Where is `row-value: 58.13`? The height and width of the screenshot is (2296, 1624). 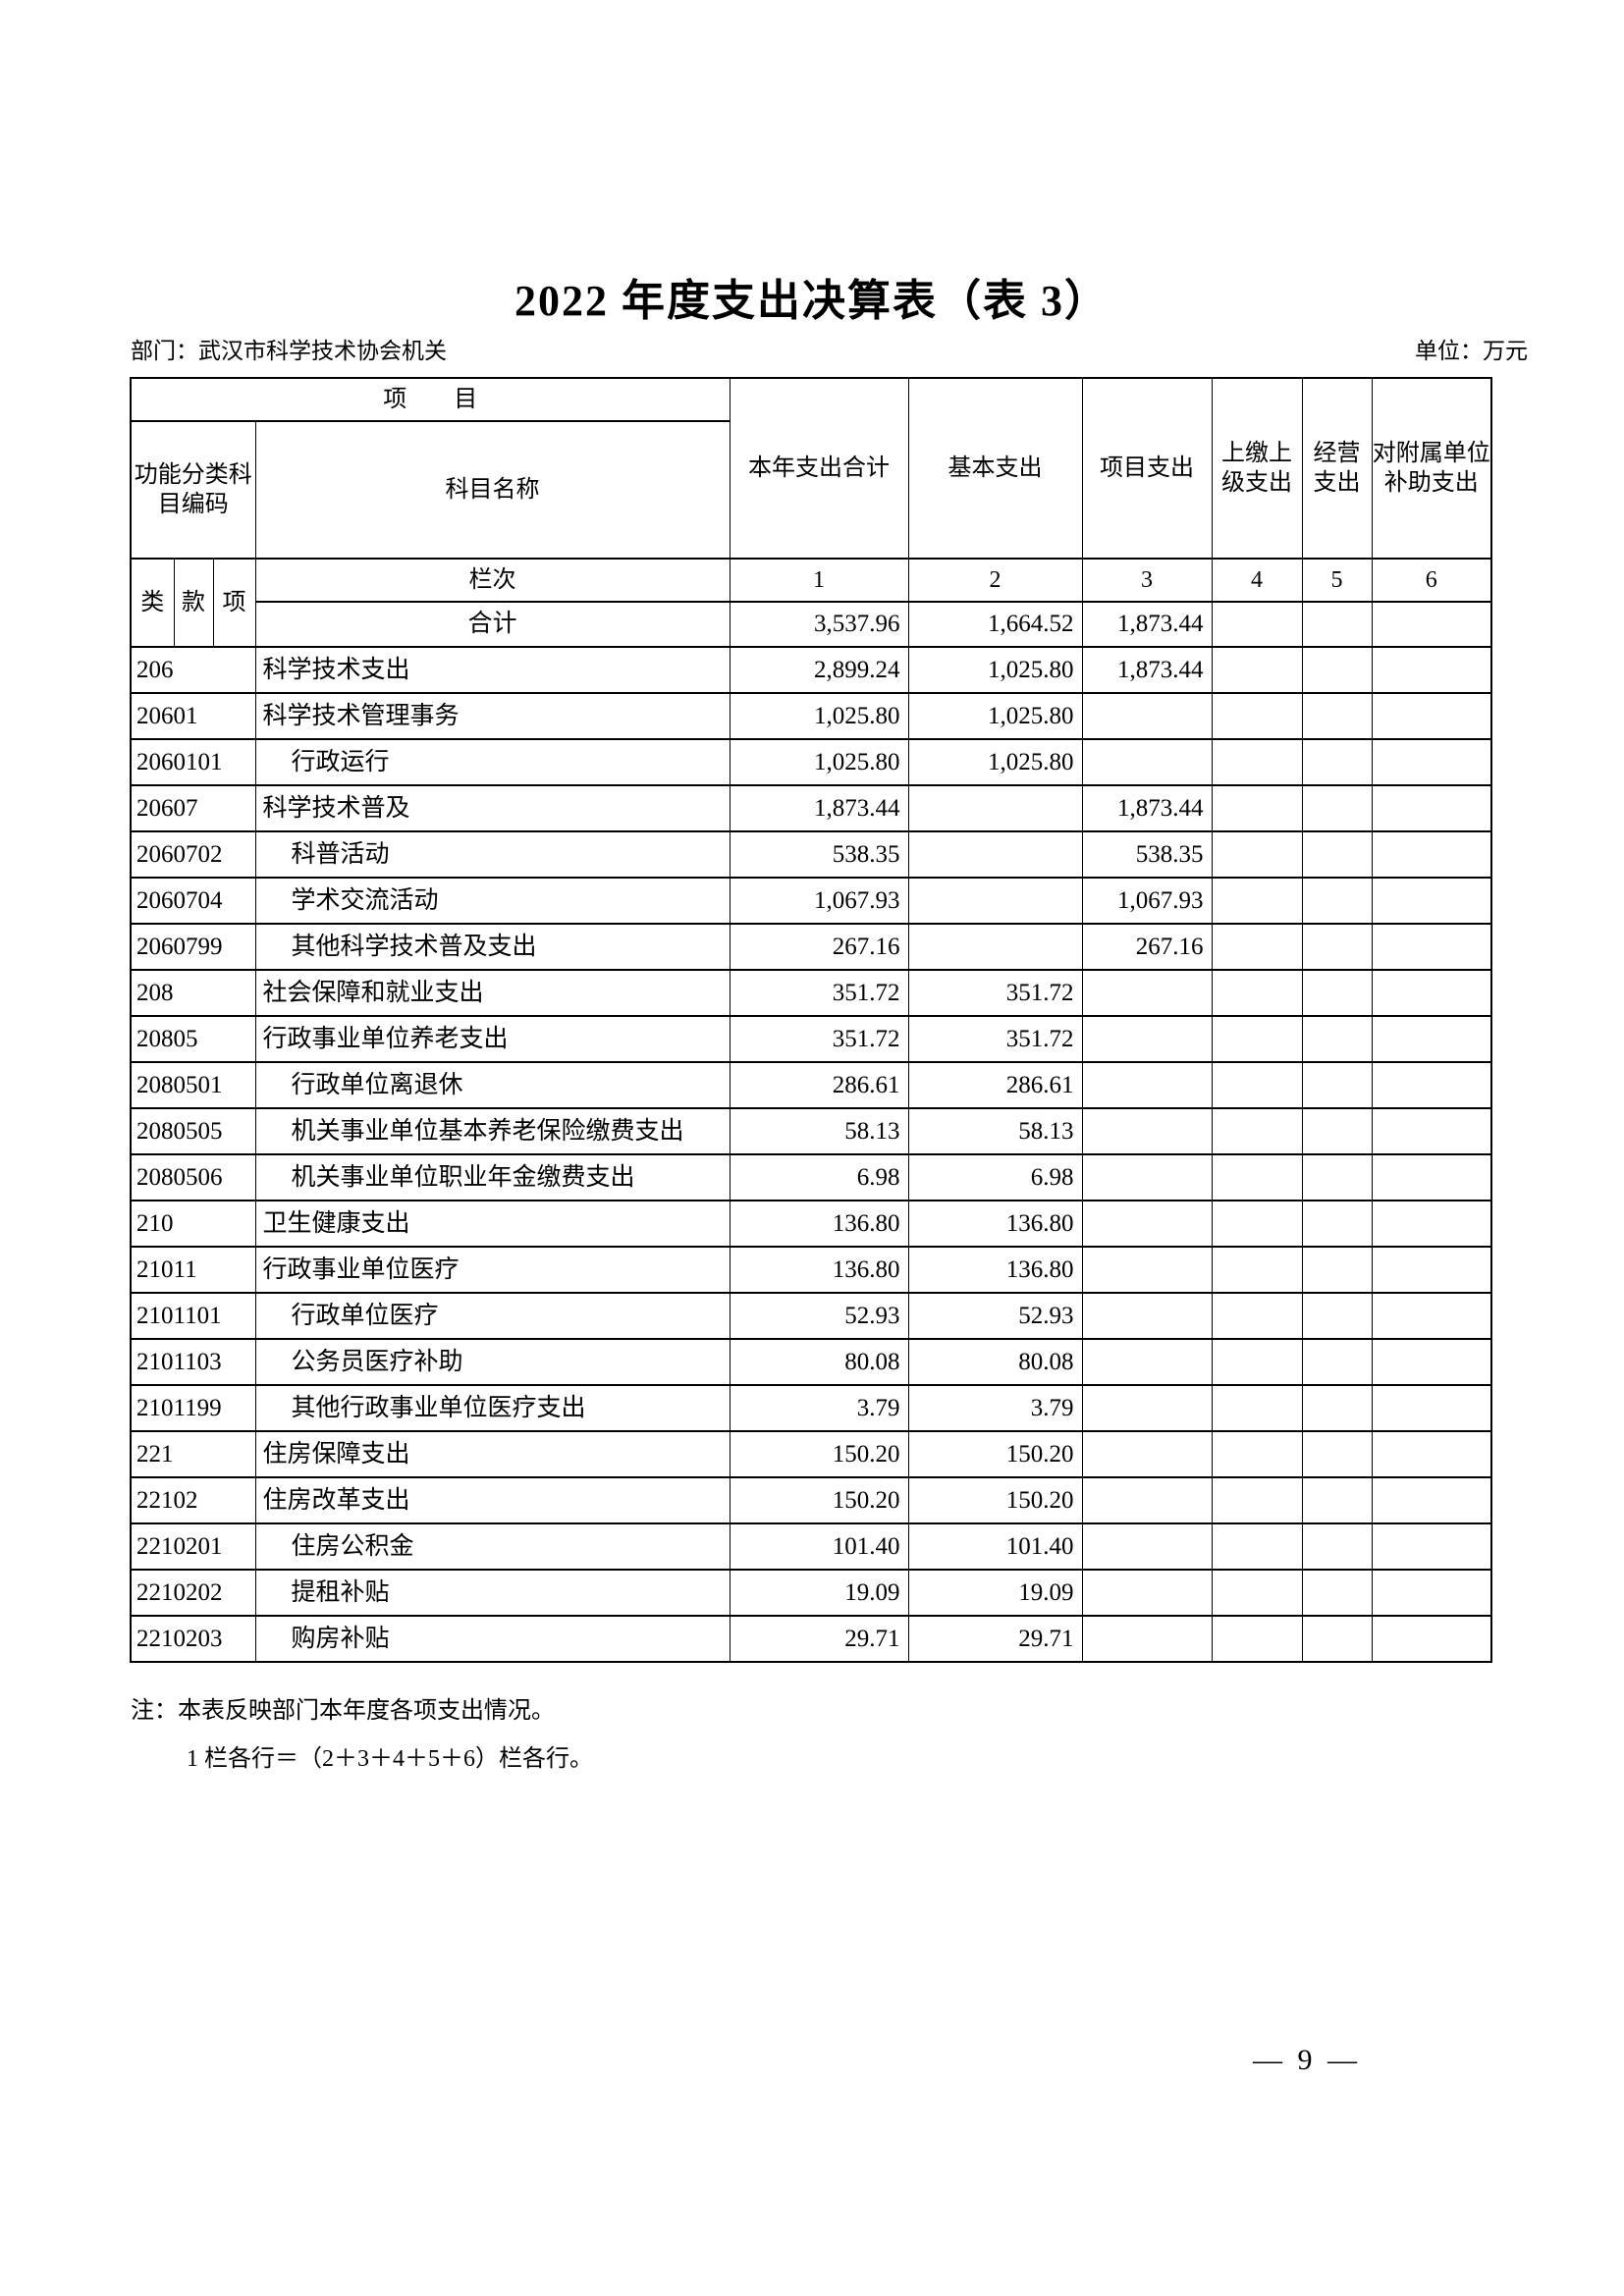
row-value: 58.13 is located at coordinates (995, 1131).